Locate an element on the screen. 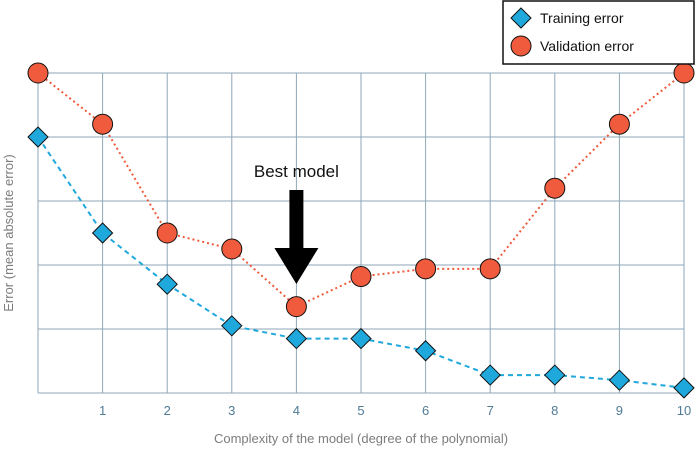 The image size is (698, 450). legend-validation-label: Validation error is located at coordinates (587, 46).